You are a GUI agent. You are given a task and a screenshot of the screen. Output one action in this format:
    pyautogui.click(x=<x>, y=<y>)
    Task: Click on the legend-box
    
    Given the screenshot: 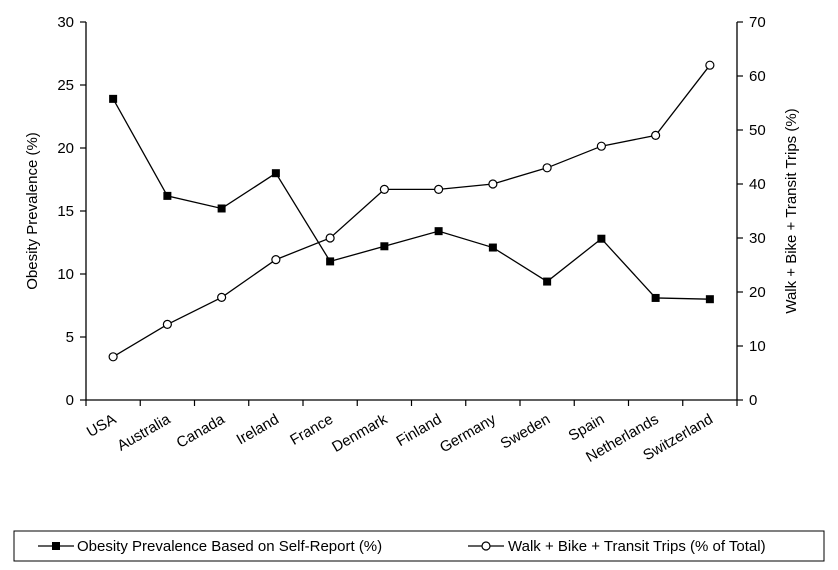 What is the action you would take?
    pyautogui.click(x=419, y=546)
    